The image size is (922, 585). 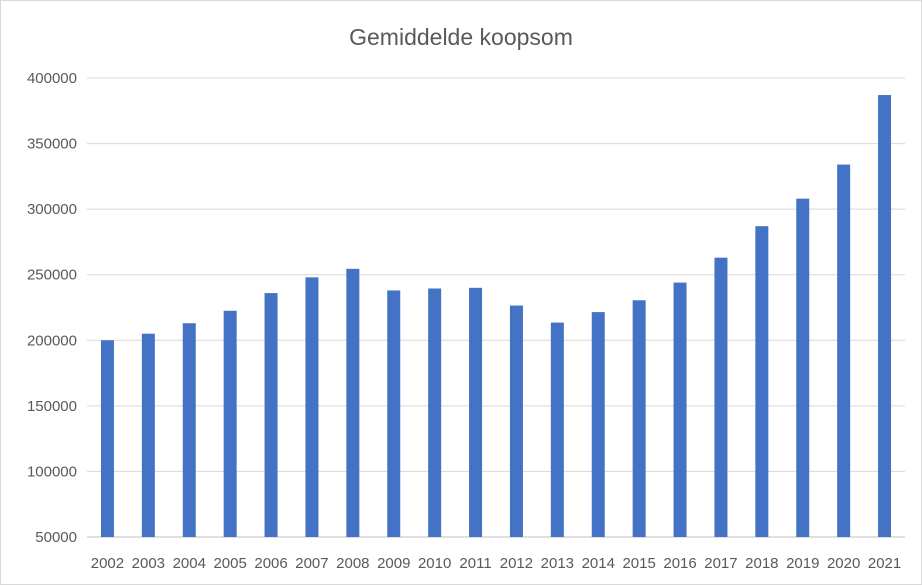 What do you see at coordinates (52, 209) in the screenshot?
I see `y-tick-label: 300000` at bounding box center [52, 209].